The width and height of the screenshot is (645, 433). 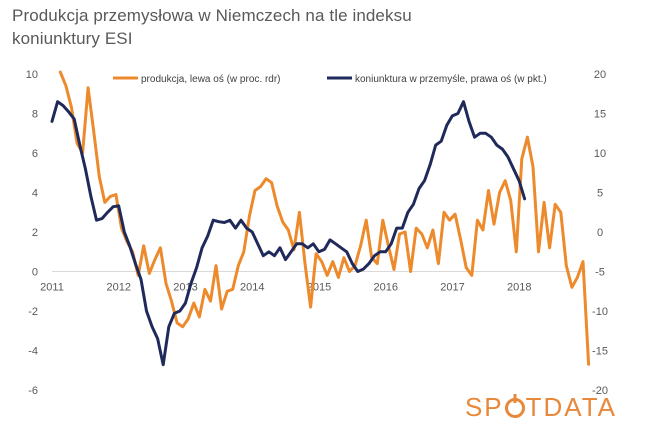 I want to click on right-tick-label: 5, so click(x=600, y=194).